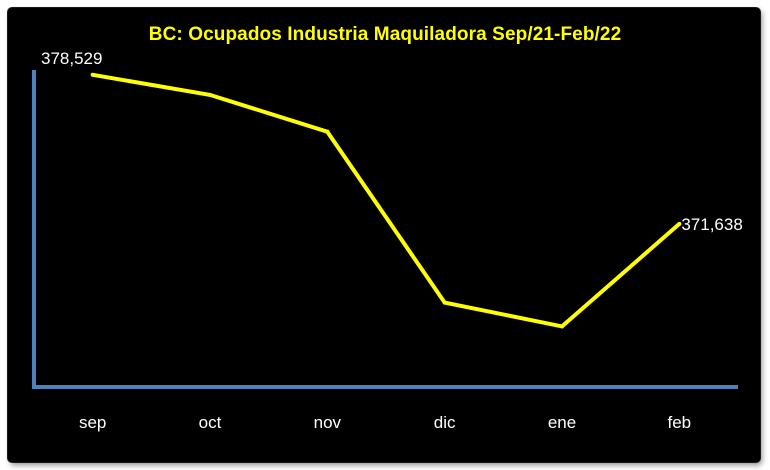 The image size is (770, 470). I want to click on x-tick-label: nov, so click(328, 422).